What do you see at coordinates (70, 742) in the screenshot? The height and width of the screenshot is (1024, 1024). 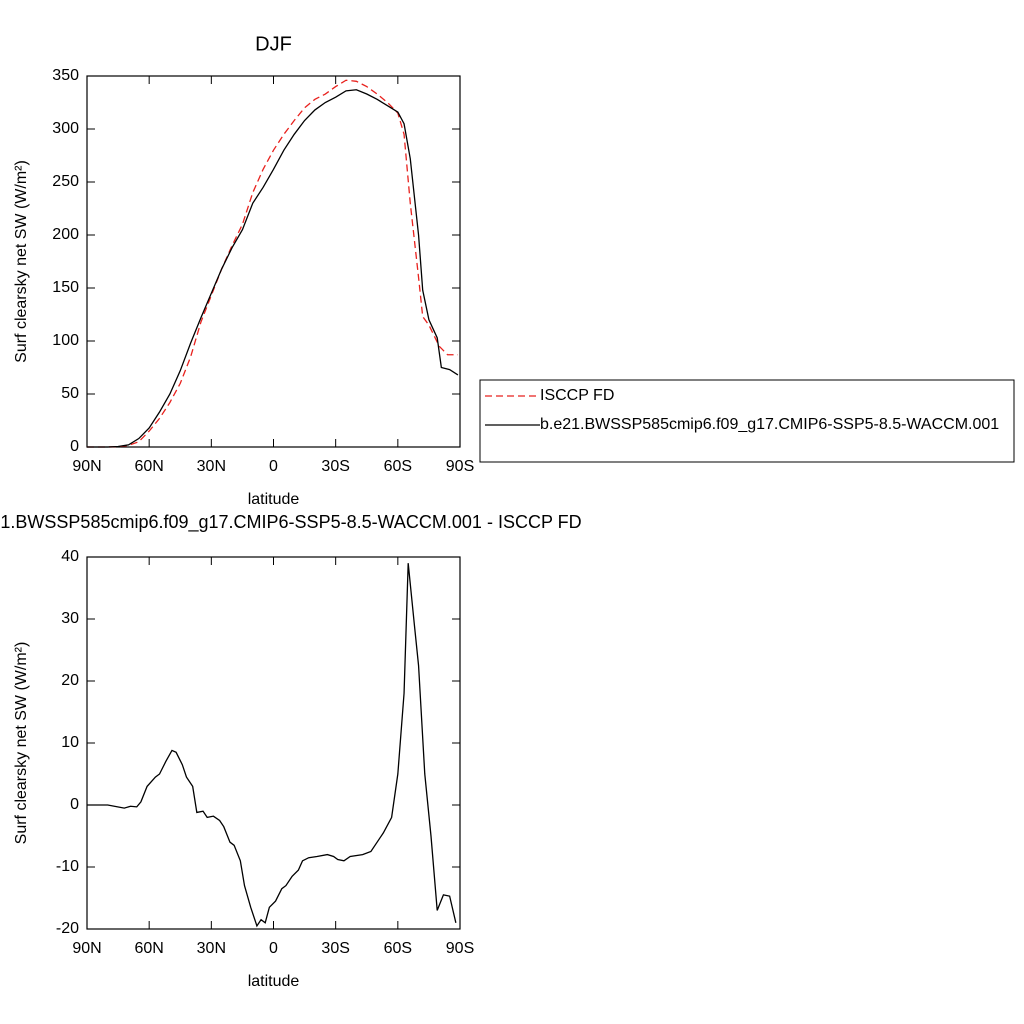 I see `y-tick-label: 10` at bounding box center [70, 742].